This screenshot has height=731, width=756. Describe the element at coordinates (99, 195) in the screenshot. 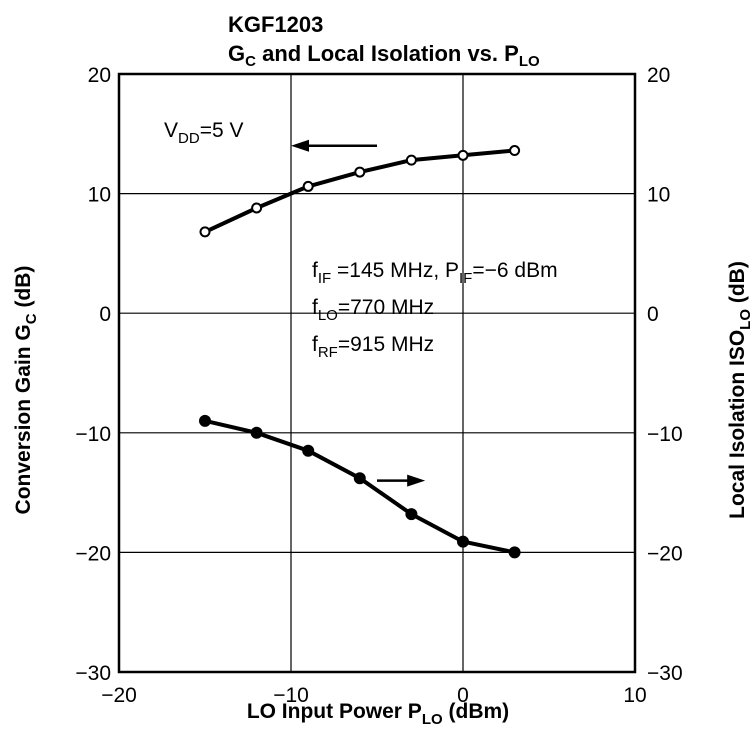

I see `y-tick-label-left: 10` at that location.